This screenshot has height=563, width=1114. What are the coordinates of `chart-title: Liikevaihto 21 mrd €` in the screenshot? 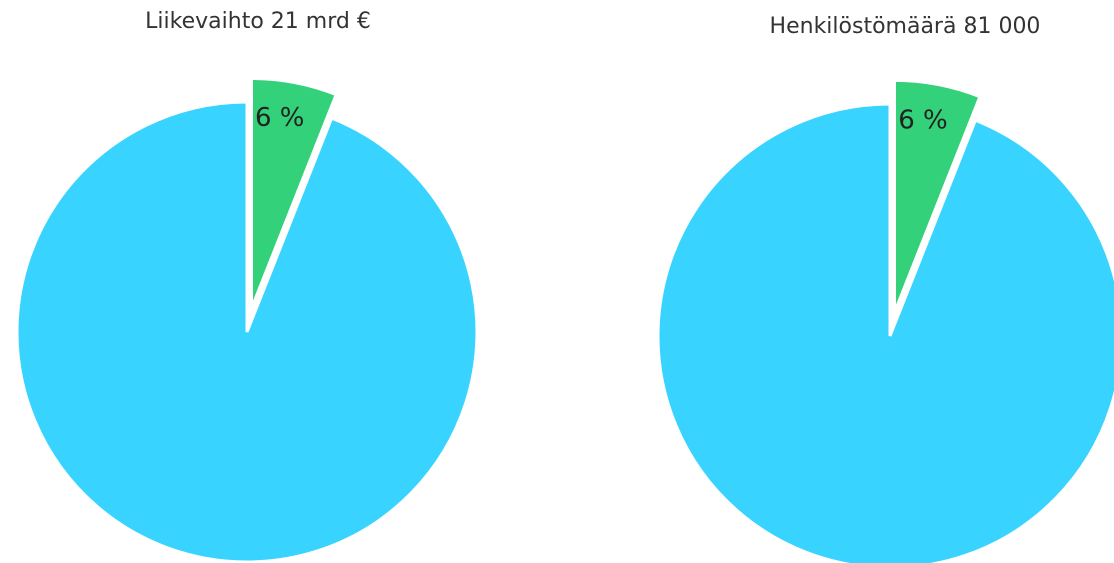 It's located at (258, 21).